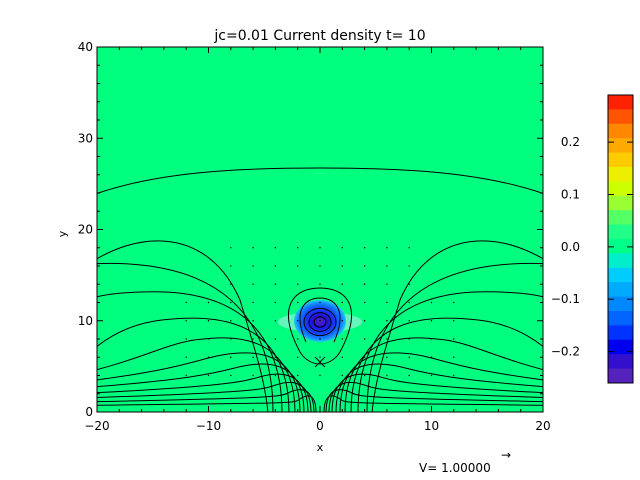  What do you see at coordinates (570, 194) in the screenshot?
I see `colorbar-tick-label: 0.1` at bounding box center [570, 194].